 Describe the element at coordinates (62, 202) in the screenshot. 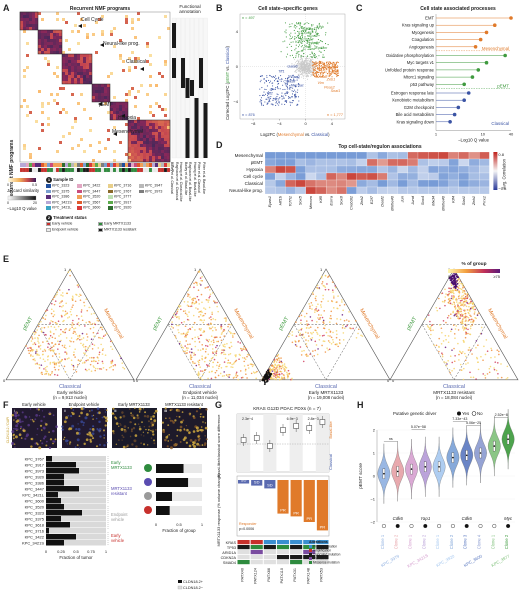

I see `sample-id: KPC_3421S` at that location.